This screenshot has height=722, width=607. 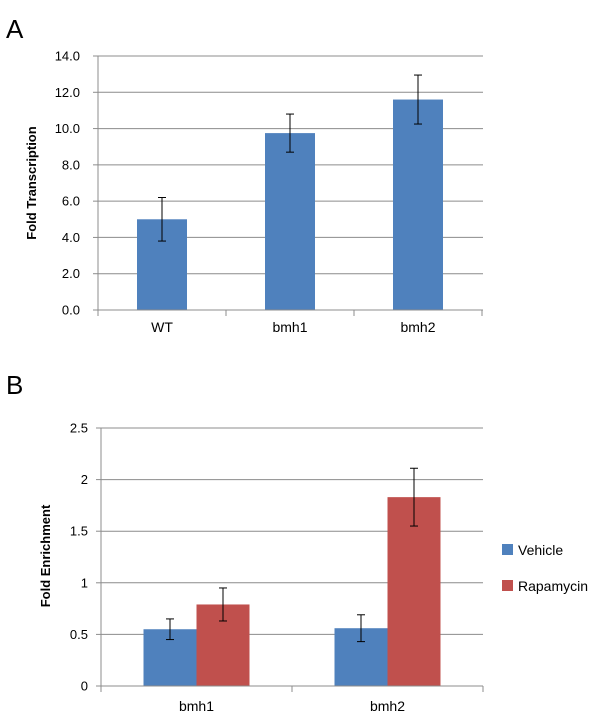 What do you see at coordinates (84, 479) in the screenshot?
I see `y-tick-label: 2` at bounding box center [84, 479].